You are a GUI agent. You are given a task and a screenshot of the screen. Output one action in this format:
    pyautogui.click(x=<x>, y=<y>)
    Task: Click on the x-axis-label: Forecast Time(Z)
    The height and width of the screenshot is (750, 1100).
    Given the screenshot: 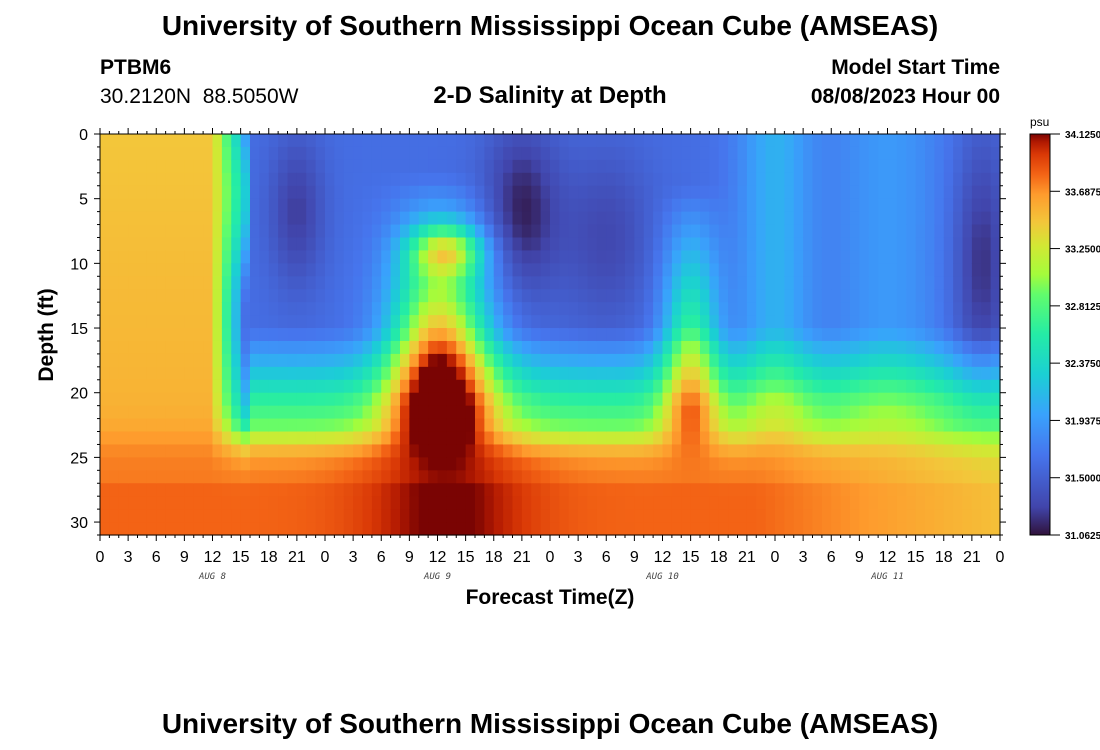 What is the action you would take?
    pyautogui.click(x=550, y=597)
    